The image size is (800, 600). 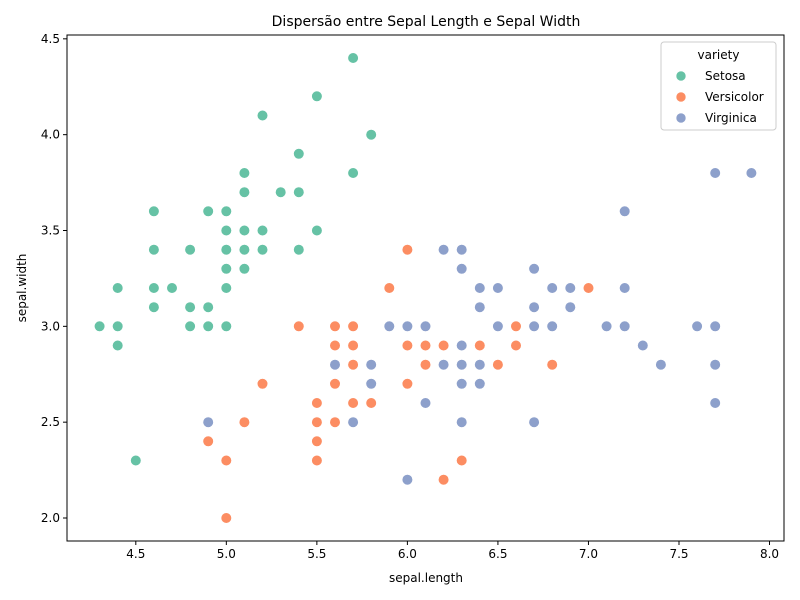 I want to click on y-tick-label: 3.5, so click(x=50, y=231).